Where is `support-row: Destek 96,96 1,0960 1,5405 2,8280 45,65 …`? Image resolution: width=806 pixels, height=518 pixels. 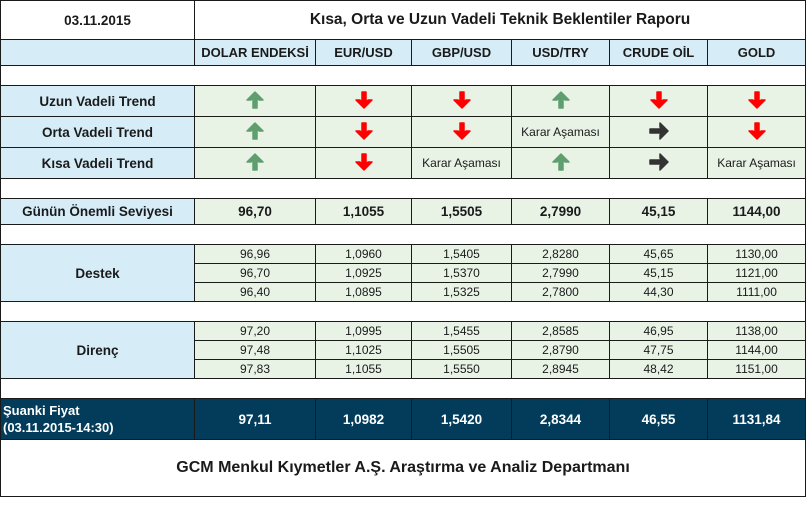 support-row: Destek 96,96 1,0960 1,5405 2,8280 45,65 … is located at coordinates (403, 273).